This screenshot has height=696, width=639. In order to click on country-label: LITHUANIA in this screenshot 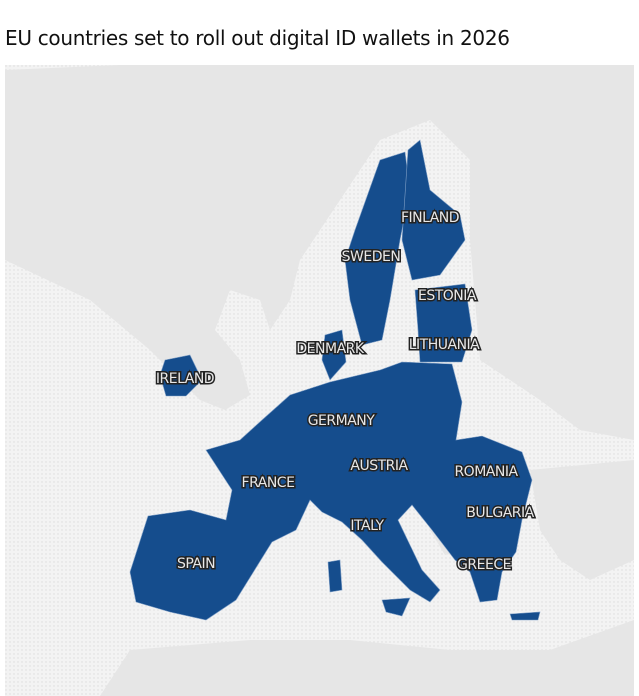, I will do `click(444, 345)`.